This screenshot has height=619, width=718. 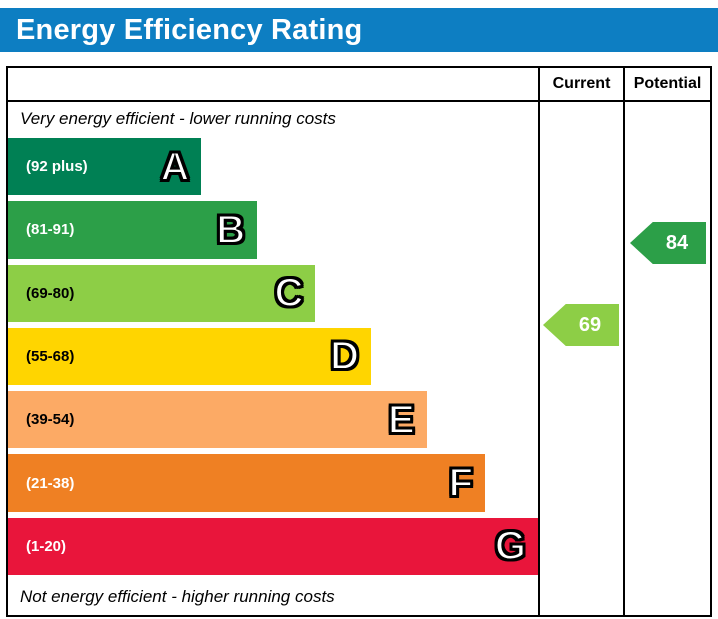 I want to click on band-row-b: (81-91) B, so click(x=273, y=229).